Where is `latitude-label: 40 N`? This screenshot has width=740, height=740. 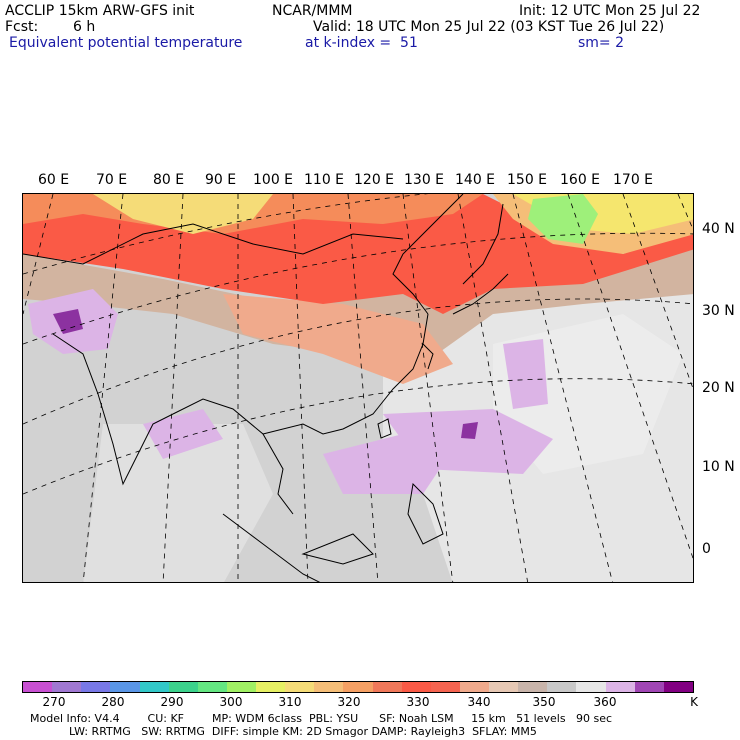 latitude-label: 40 N is located at coordinates (718, 229).